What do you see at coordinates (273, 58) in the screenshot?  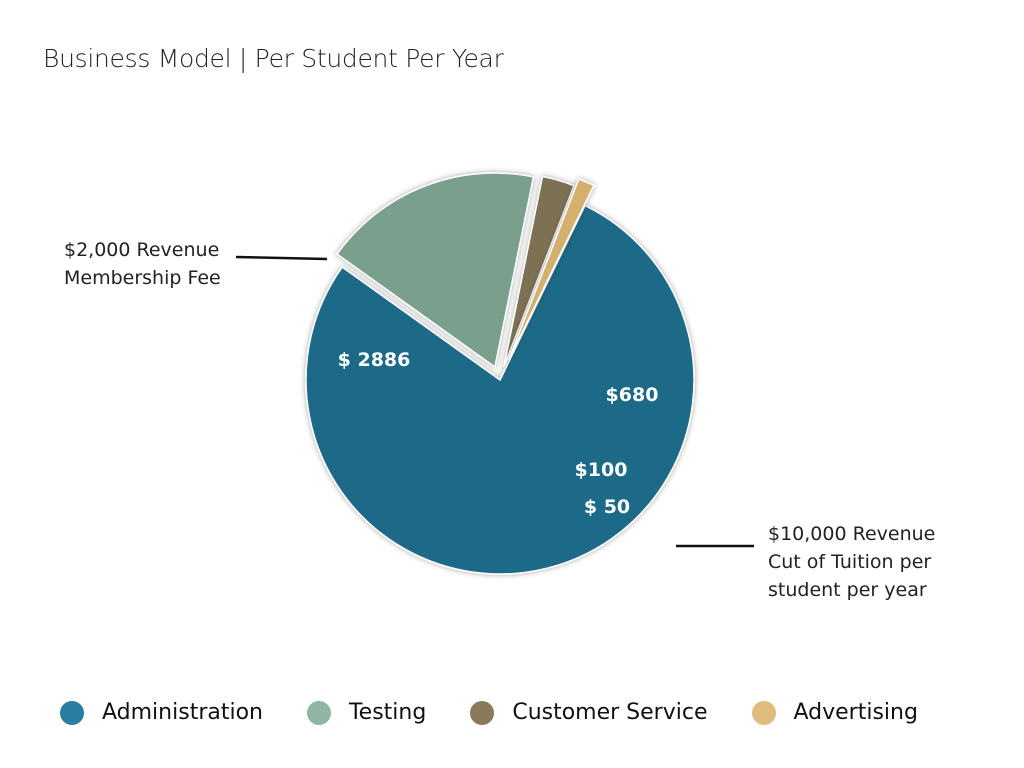 I see `chart-title: Business Model | Per Student Per Year` at bounding box center [273, 58].